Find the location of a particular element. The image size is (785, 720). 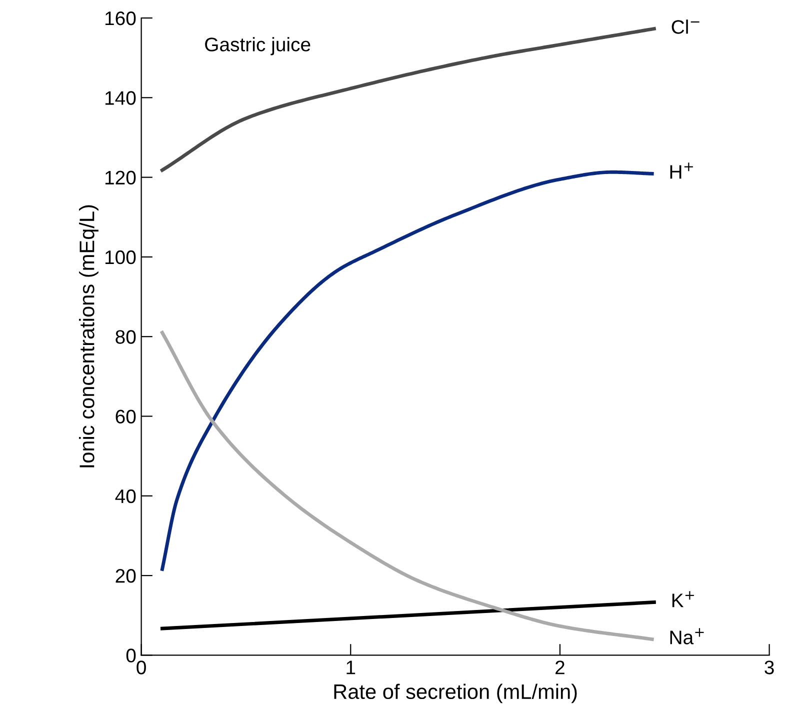

y-tick-label: 120 is located at coordinates (120, 177).